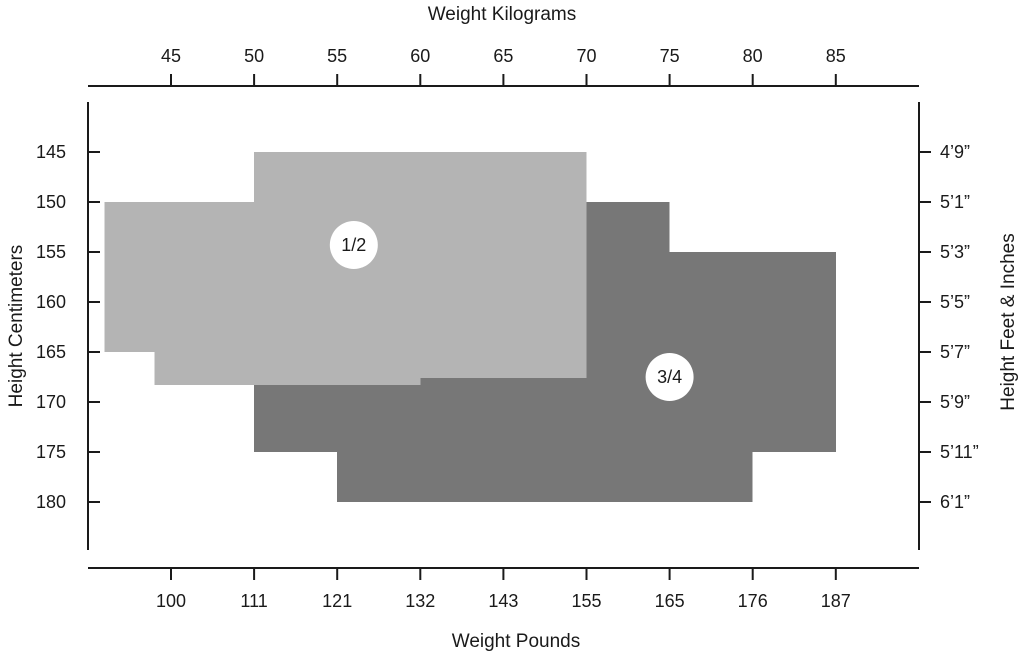  Describe the element at coordinates (1008, 321) in the screenshot. I see `right-axis-title: Height Feet & Inches` at that location.